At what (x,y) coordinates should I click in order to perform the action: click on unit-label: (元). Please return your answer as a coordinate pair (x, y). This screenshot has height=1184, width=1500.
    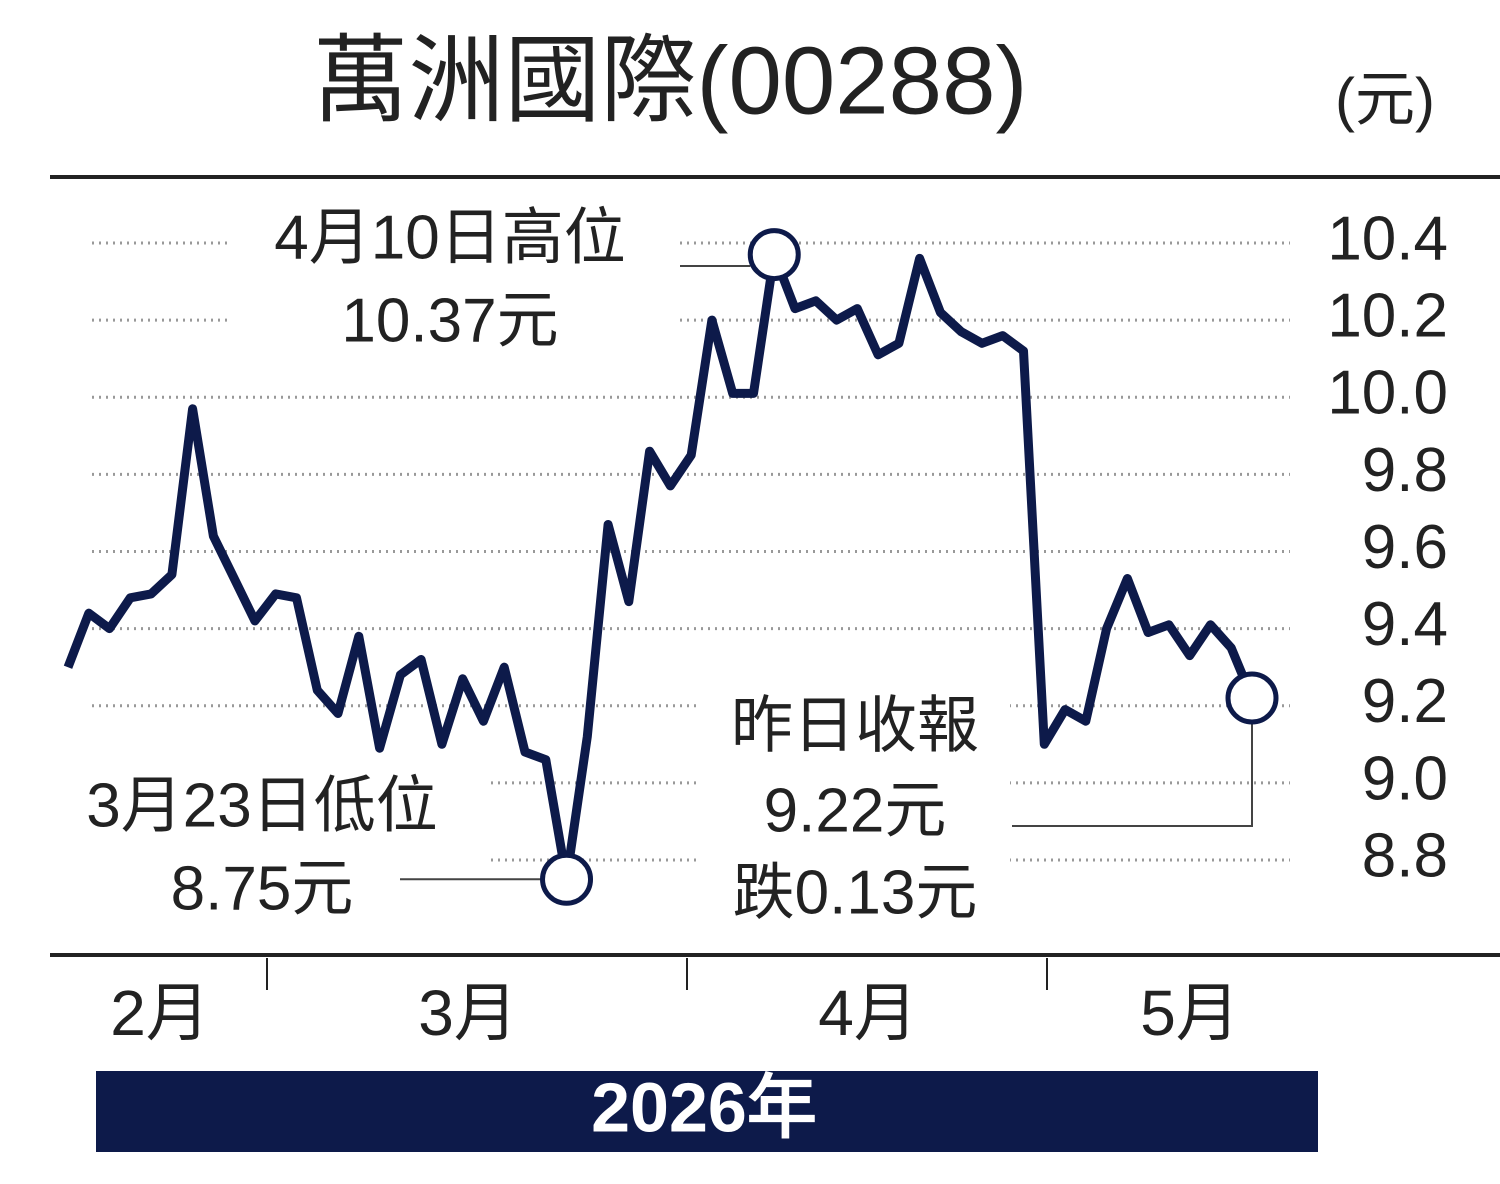
    Looking at the image, I should click on (1385, 99).